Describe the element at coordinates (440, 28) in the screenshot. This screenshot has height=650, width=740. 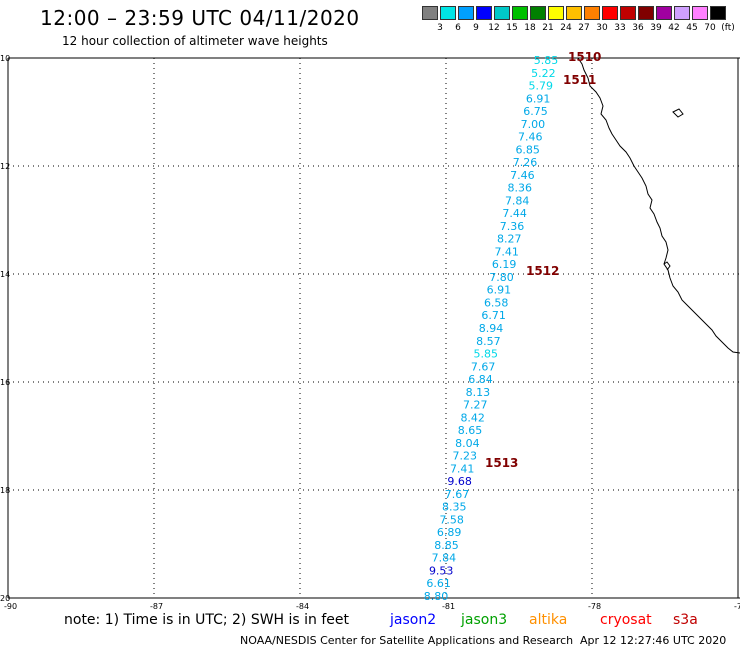
I see `colorbar-tick-label: 3` at that location.